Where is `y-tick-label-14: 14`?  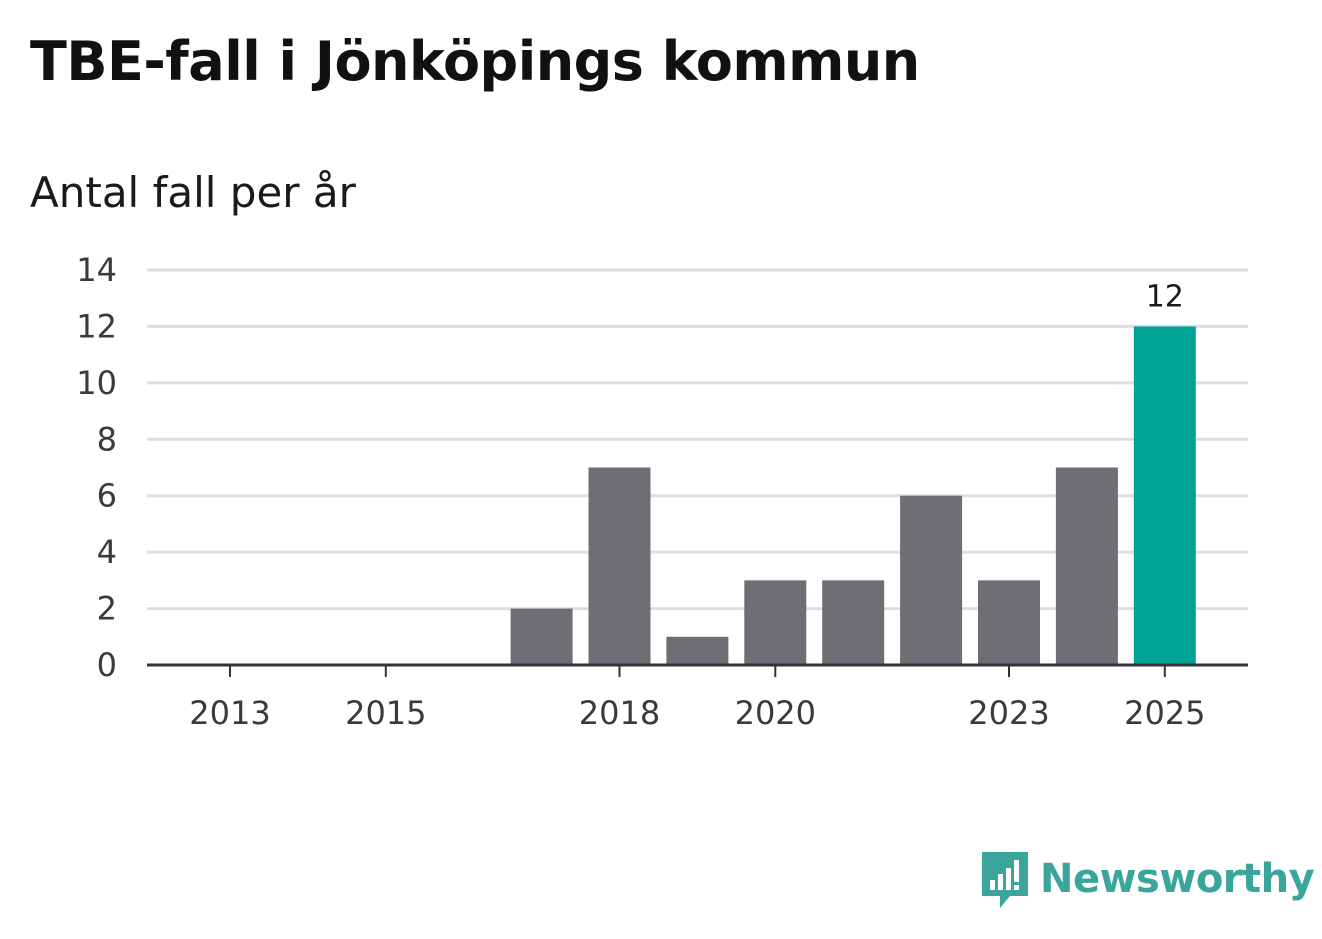
y-tick-label-14: 14 is located at coordinates (96, 270).